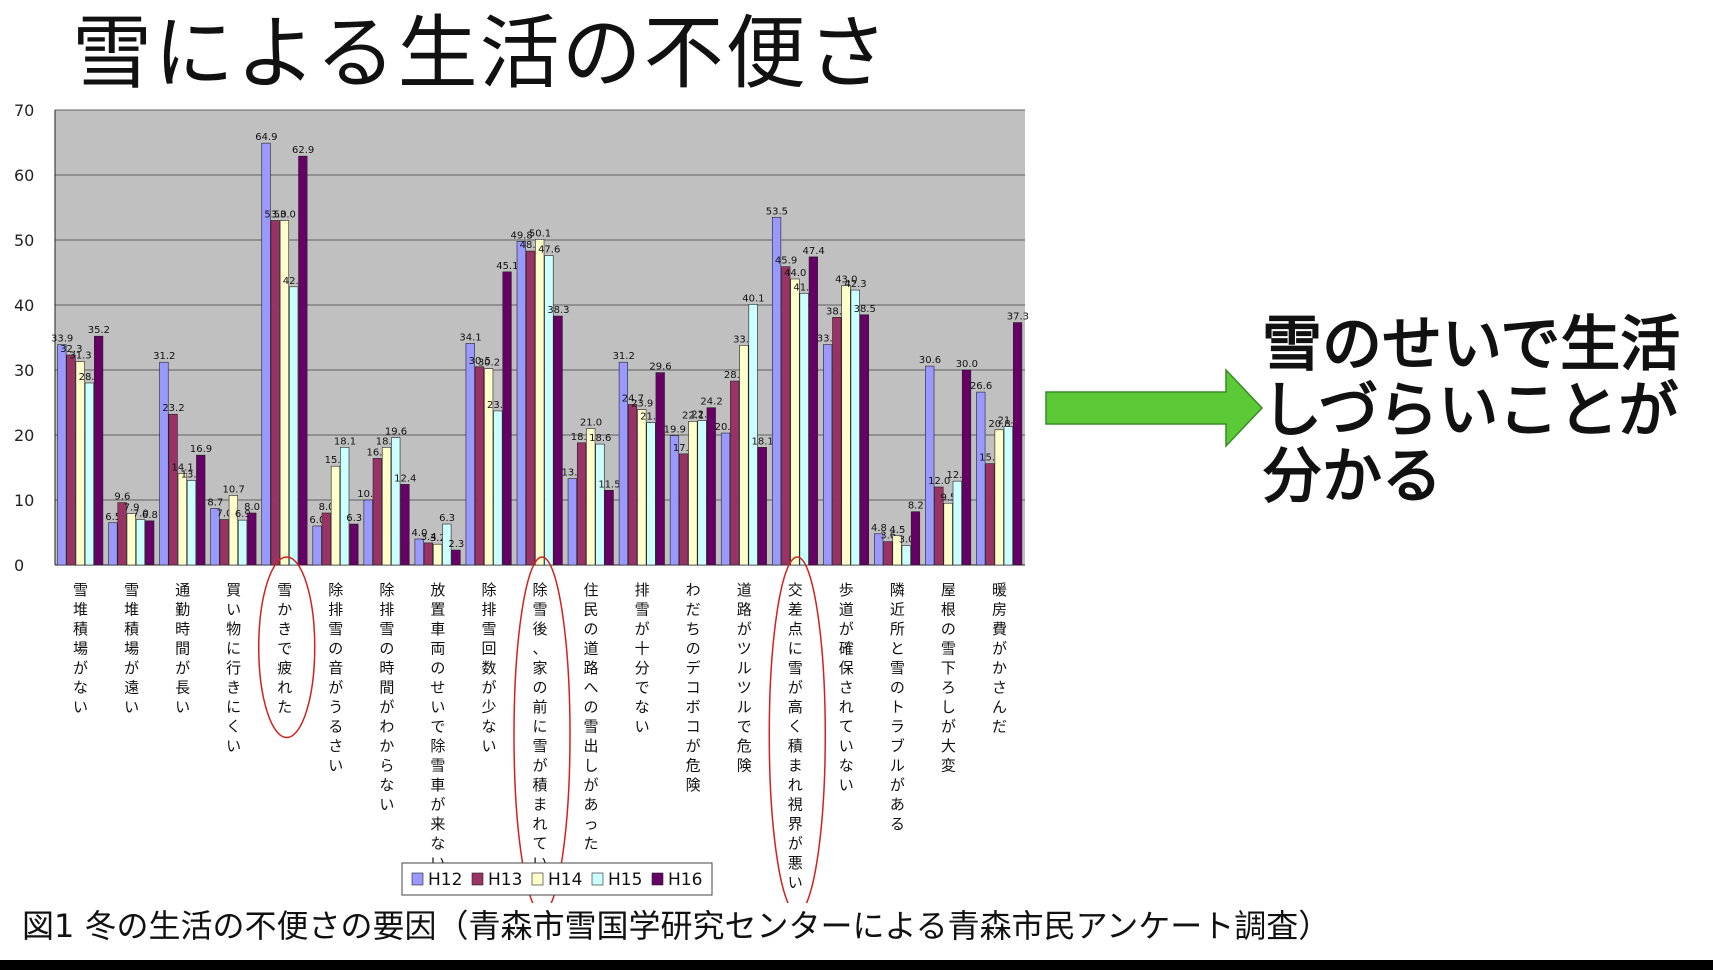  I want to click on callout-line-1: 雪のせいで生活, so click(1471, 345).